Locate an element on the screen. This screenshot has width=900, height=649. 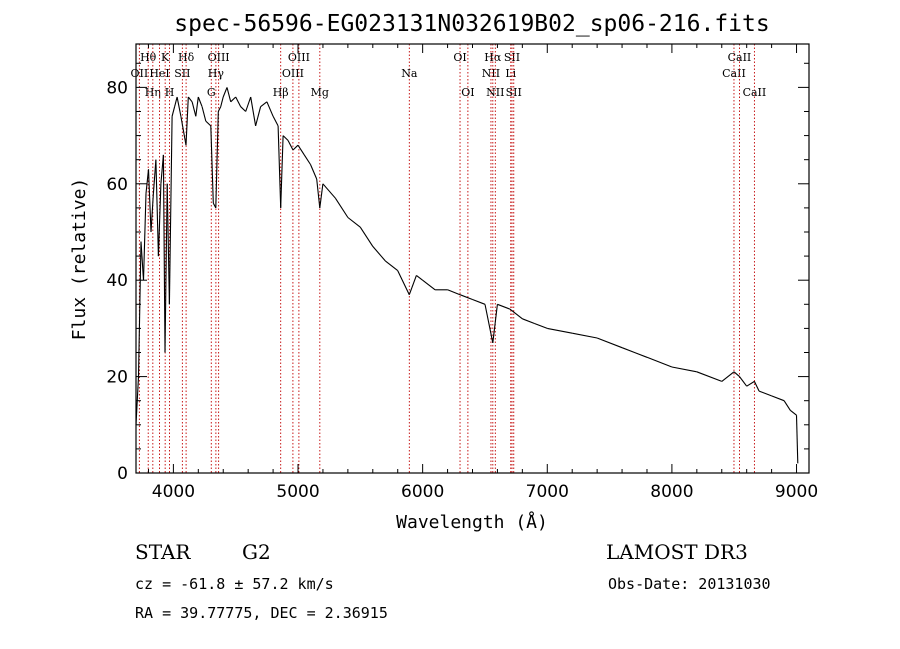
marker-label: Hη is located at coordinates (153, 92).